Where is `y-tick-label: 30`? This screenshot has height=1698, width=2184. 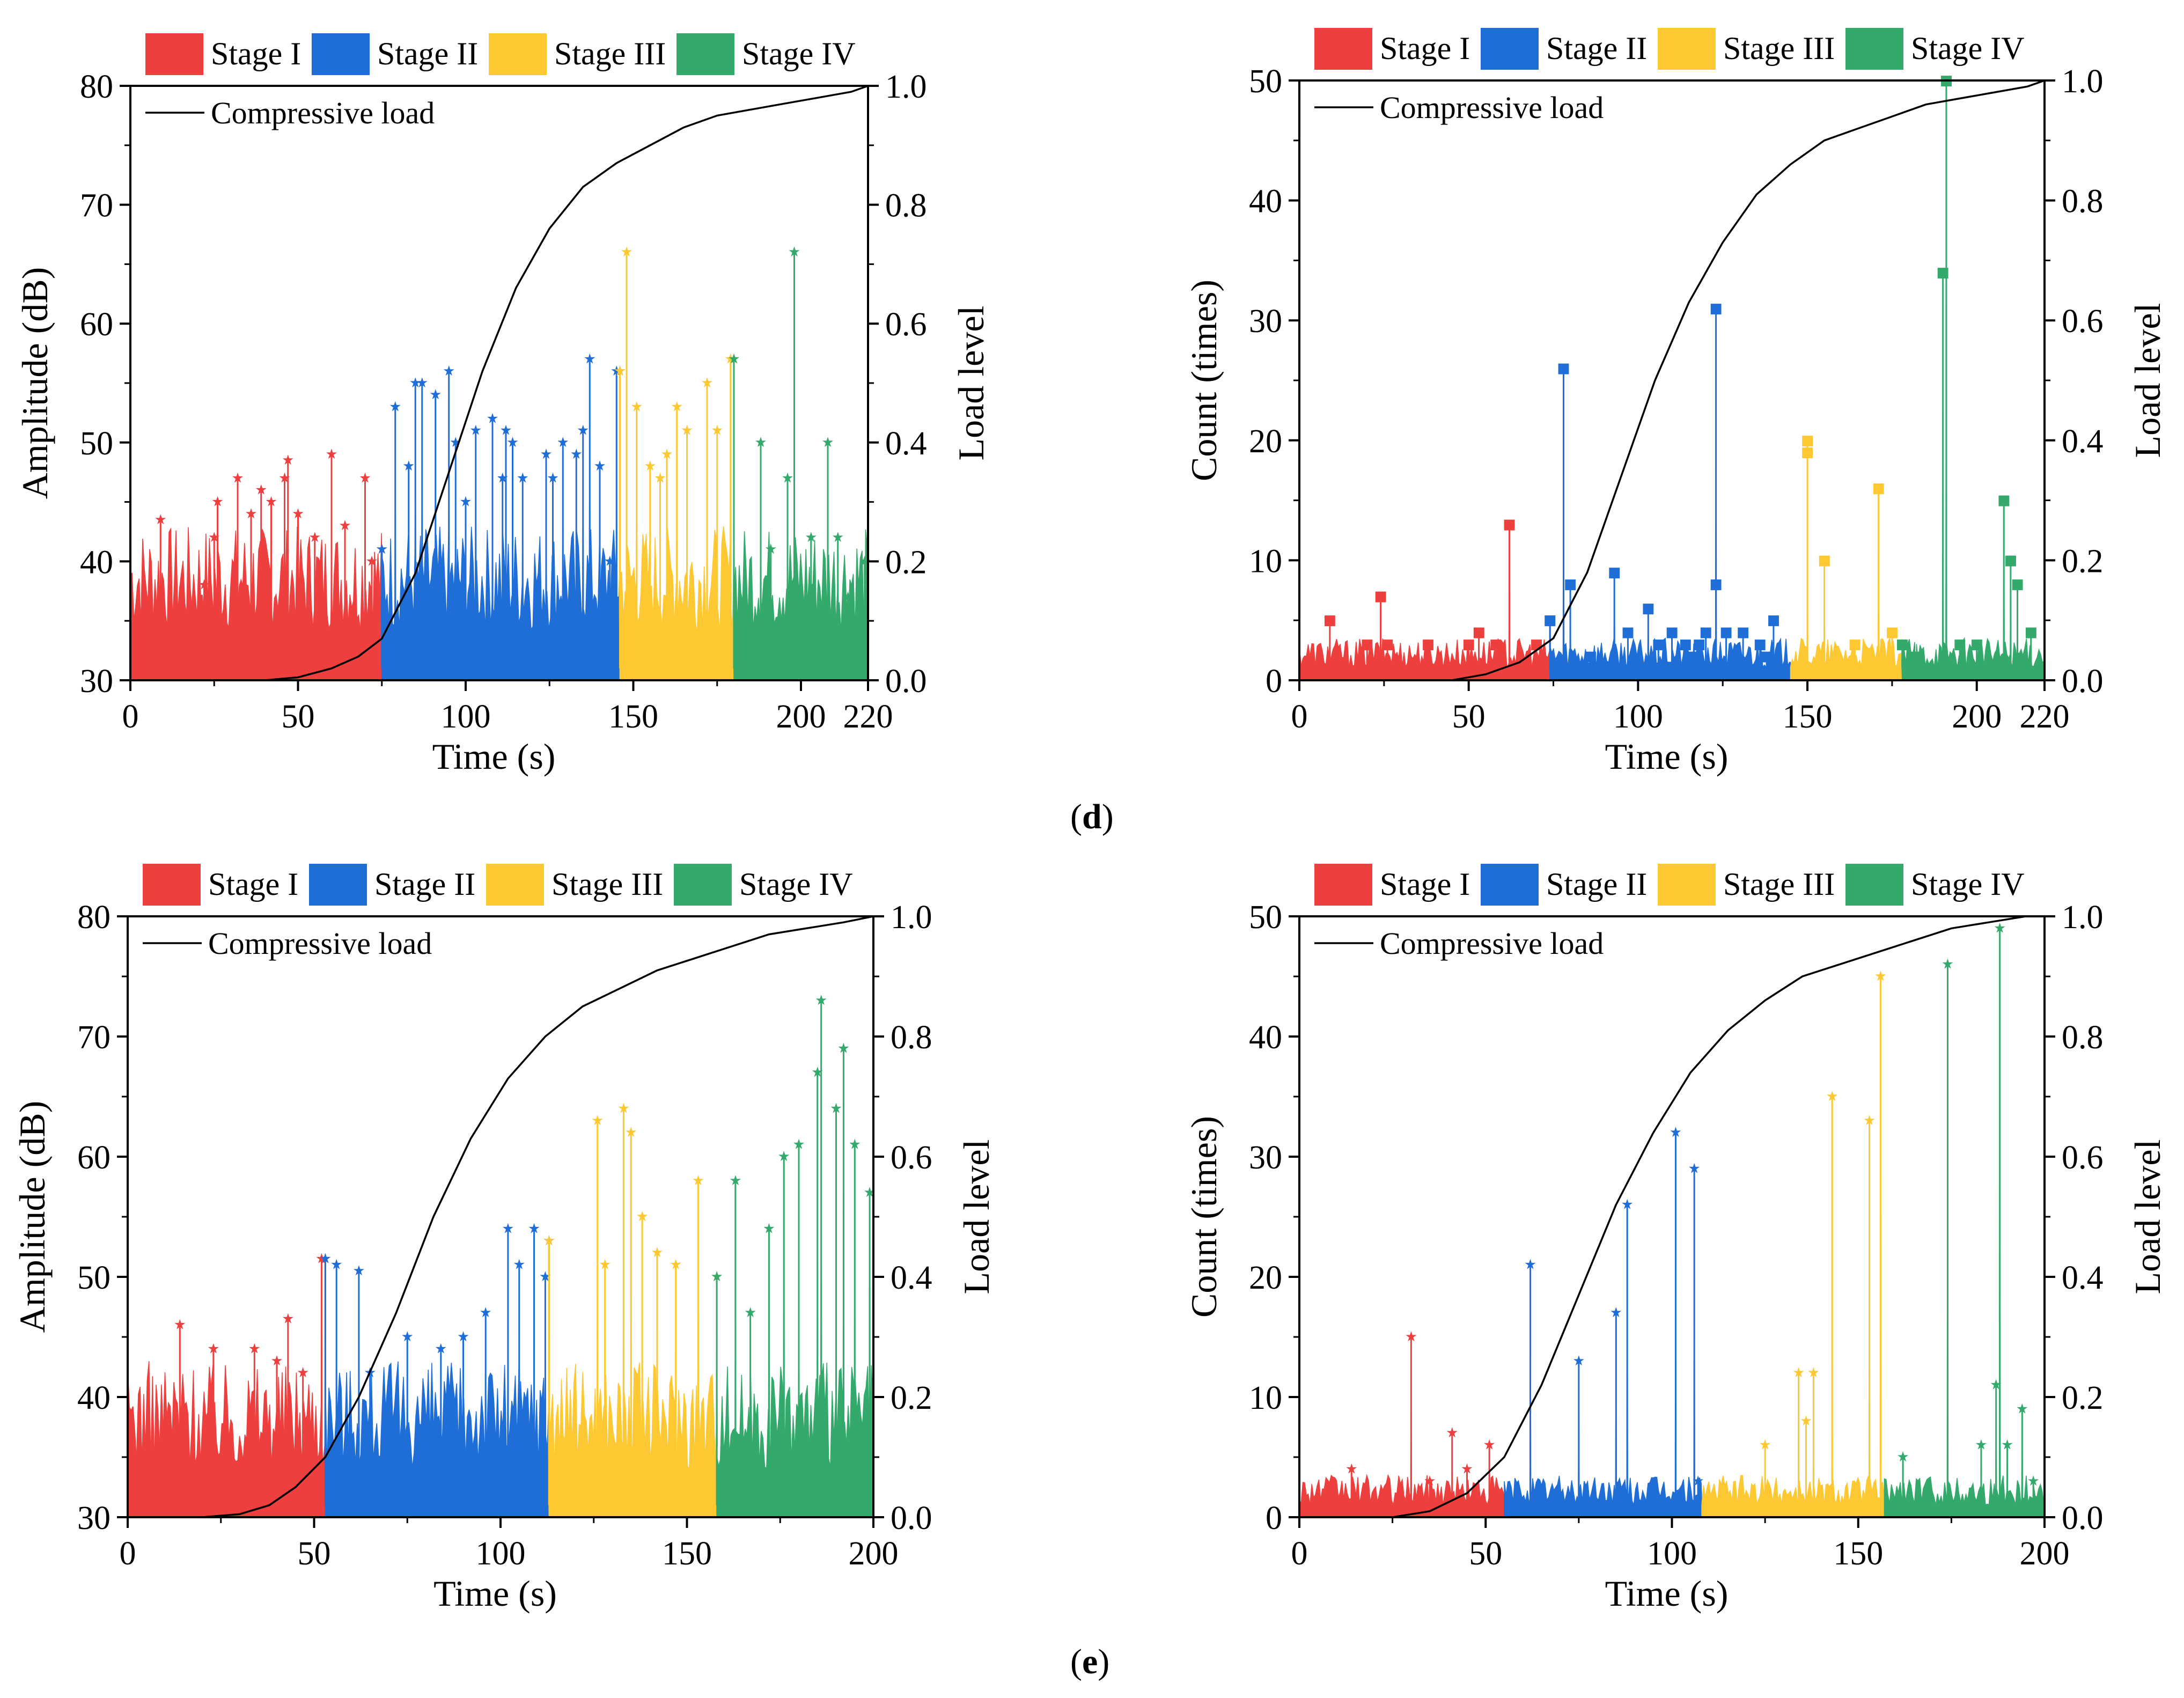
y-tick-label: 30 is located at coordinates (94, 1518).